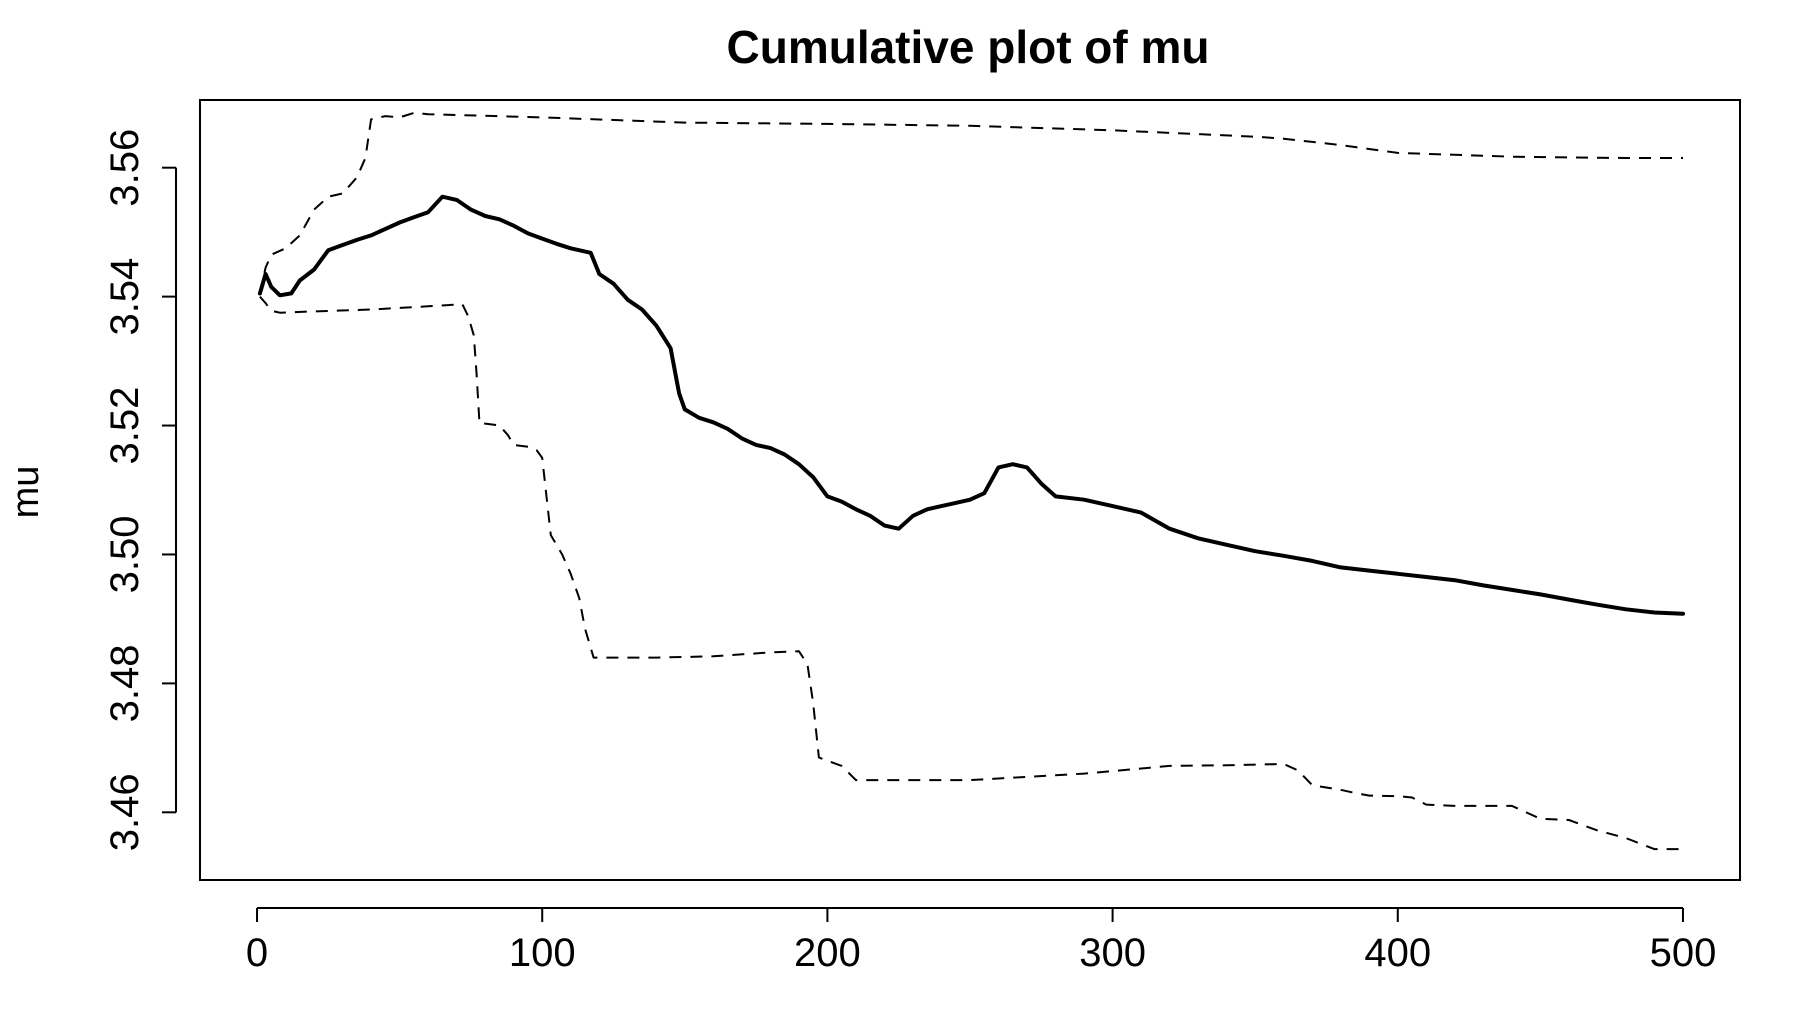 The width and height of the screenshot is (1802, 1010). What do you see at coordinates (970, 202) in the screenshot?
I see `dashed-bound-line` at bounding box center [970, 202].